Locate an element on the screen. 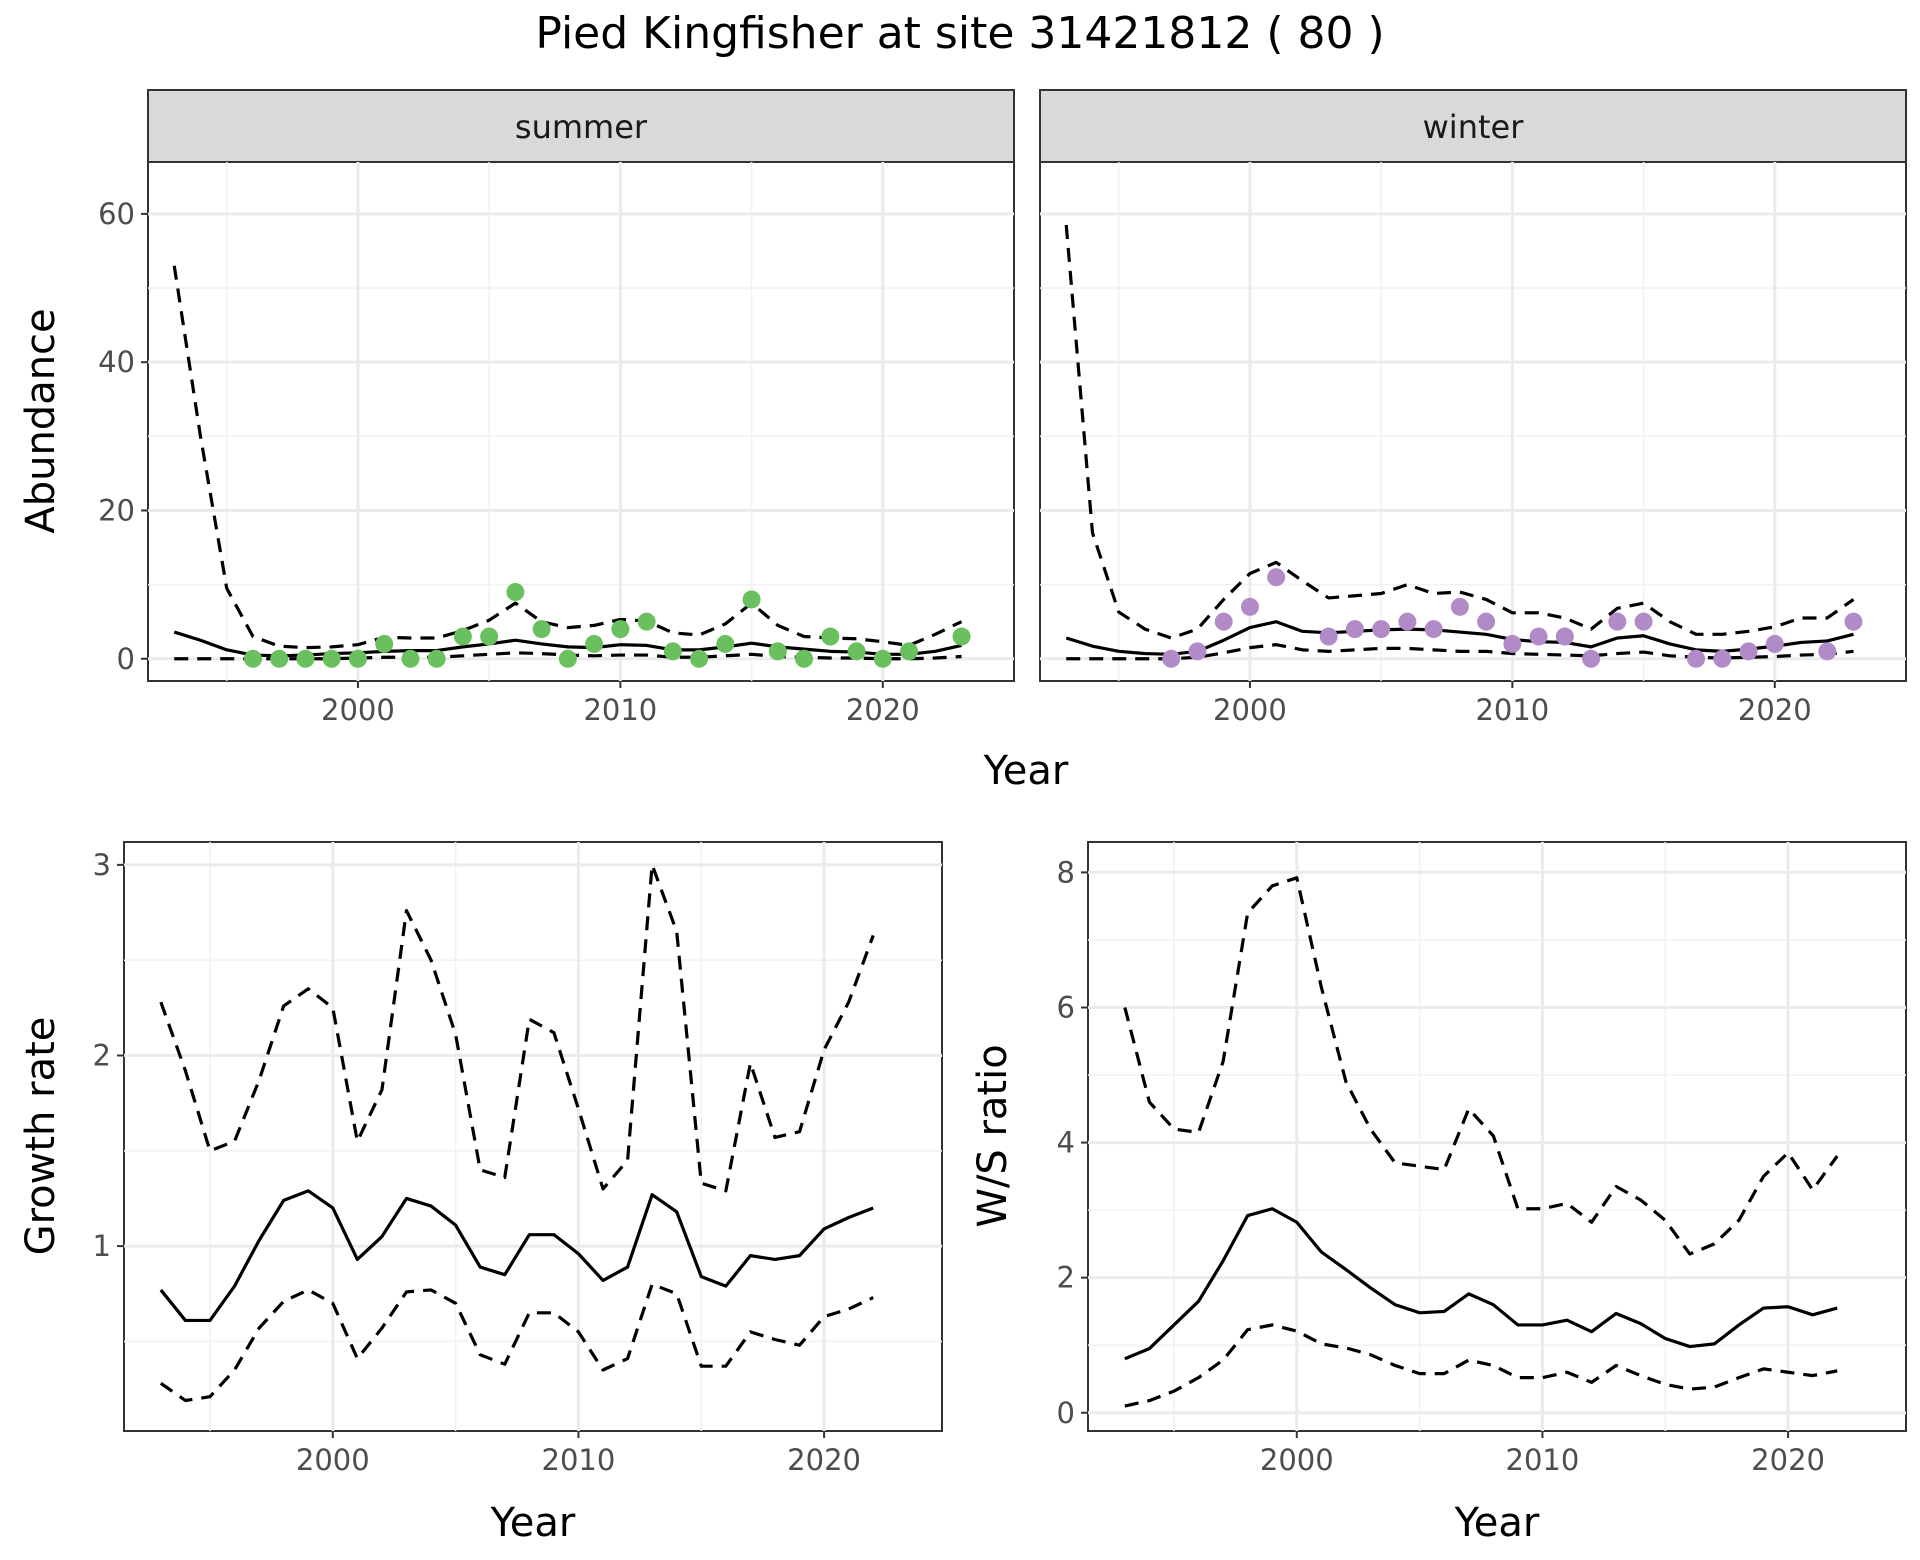 The height and width of the screenshot is (1560, 1920). y-tick-label: 8 is located at coordinates (1066, 872).